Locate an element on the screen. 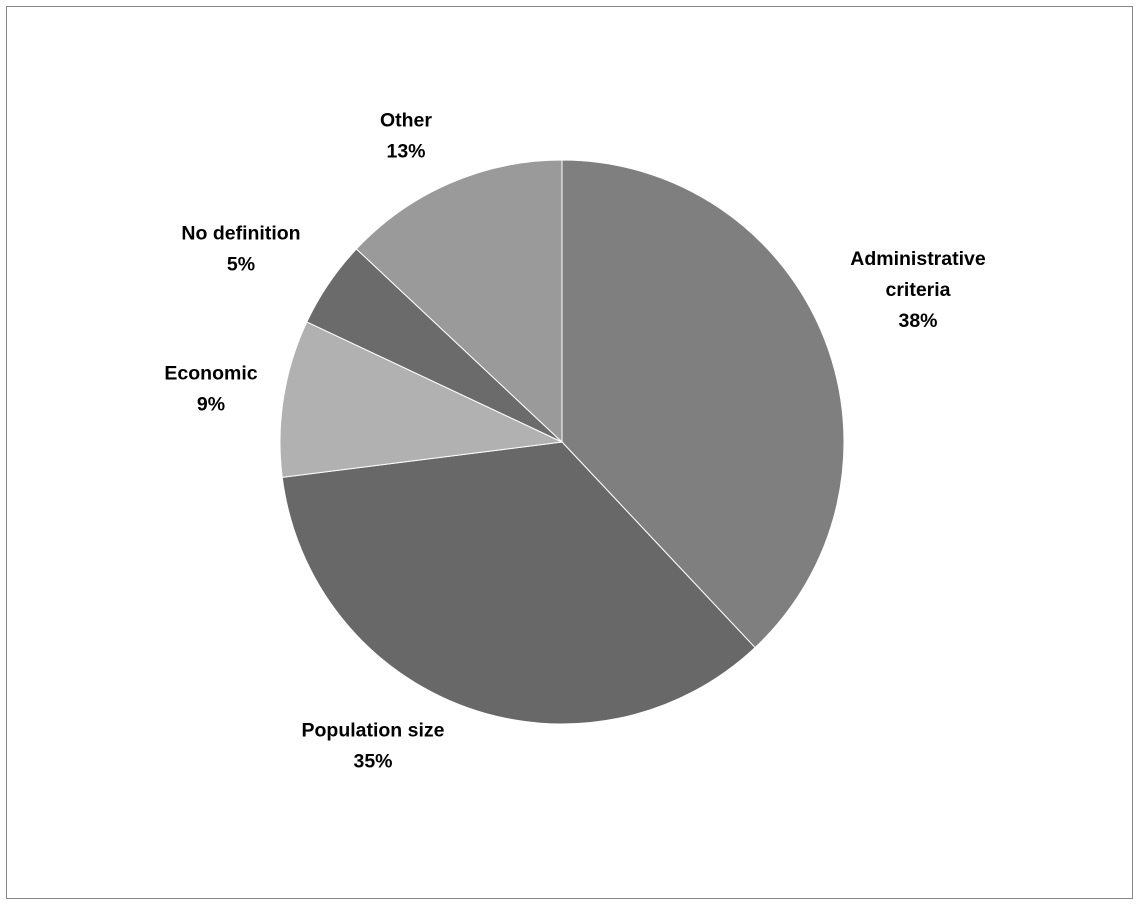  pie-slice-population-size is located at coordinates (518, 583).